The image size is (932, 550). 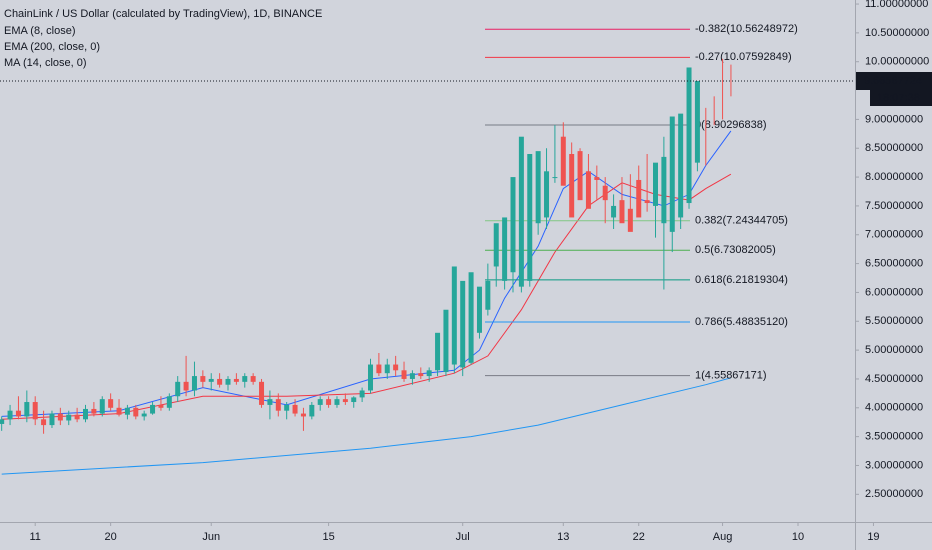 I want to click on x-tick-label: Jul, so click(x=463, y=537).